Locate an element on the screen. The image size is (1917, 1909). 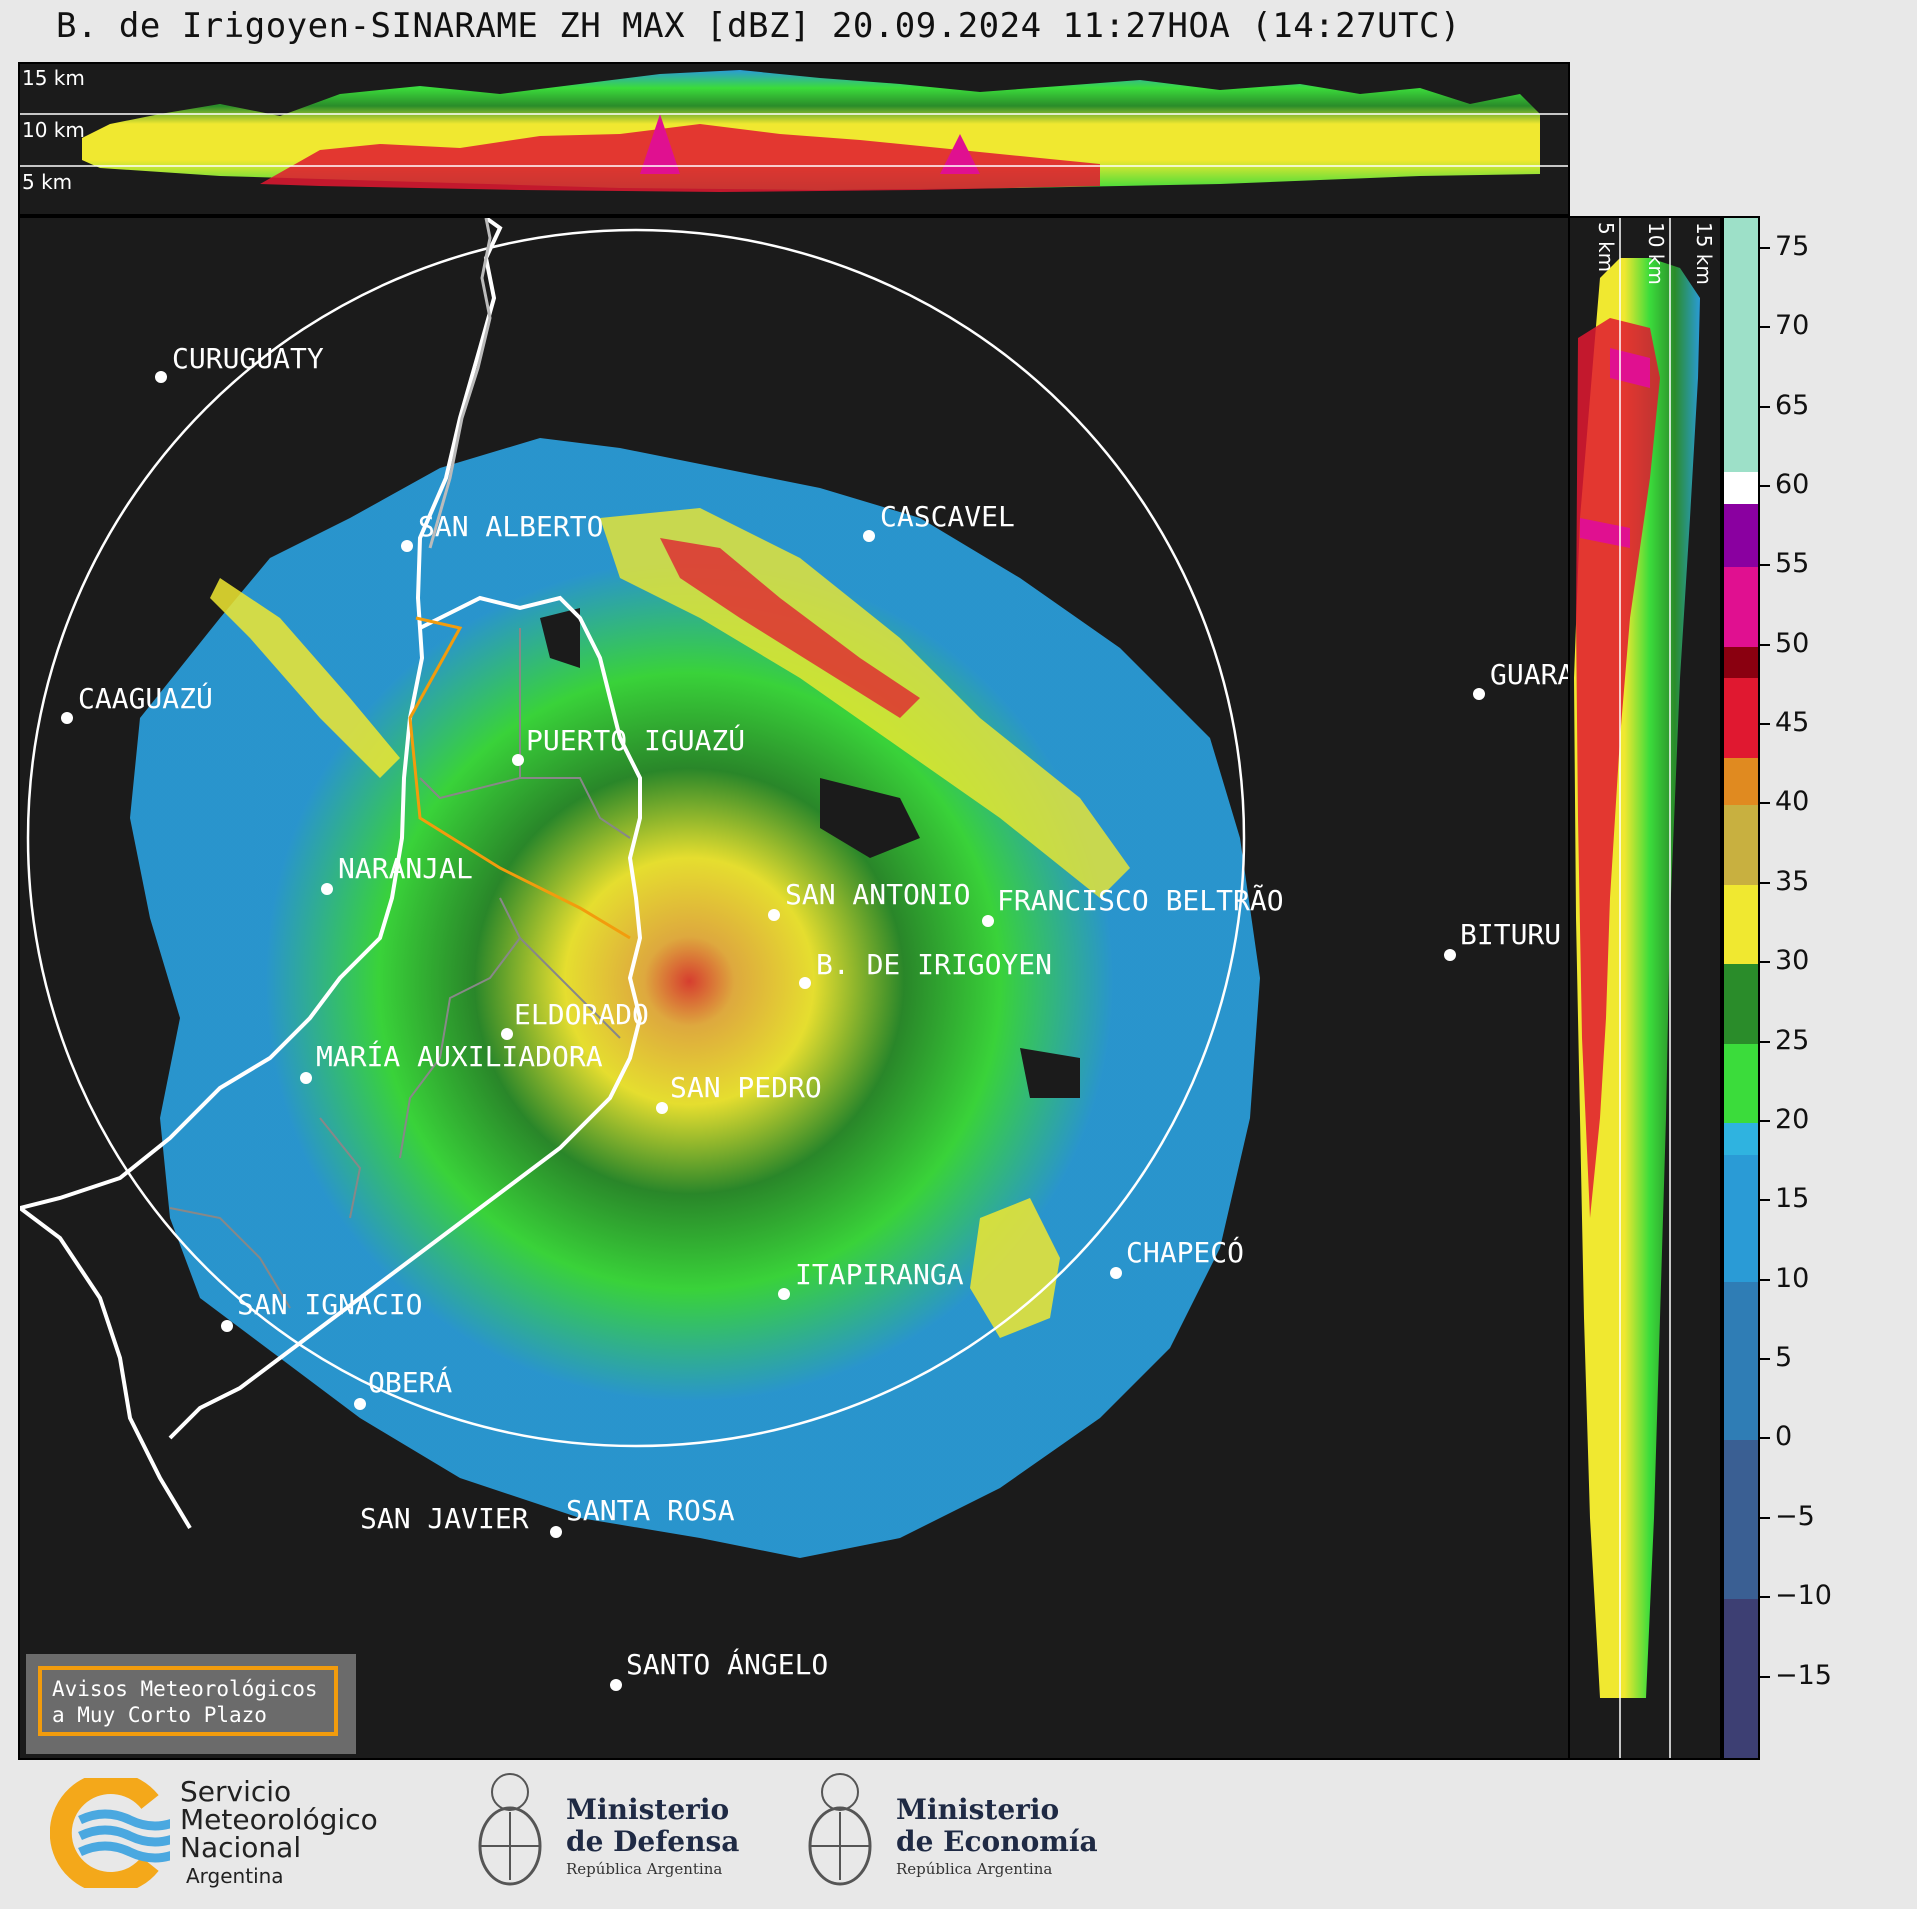
city-dot-naranjal is located at coordinates (327, 889).